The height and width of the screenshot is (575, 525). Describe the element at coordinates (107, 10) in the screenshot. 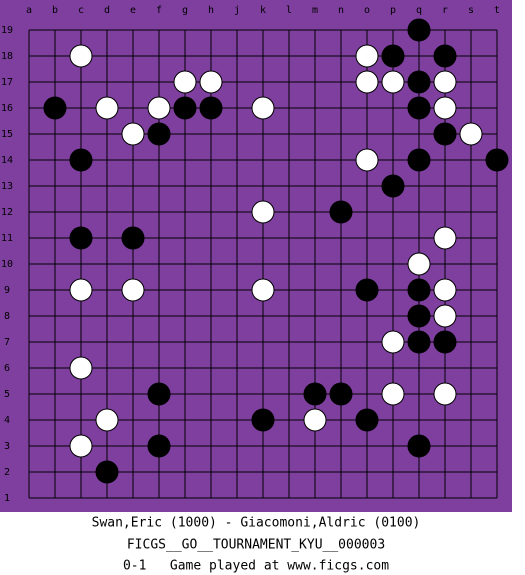

I see `column-label: d` at that location.